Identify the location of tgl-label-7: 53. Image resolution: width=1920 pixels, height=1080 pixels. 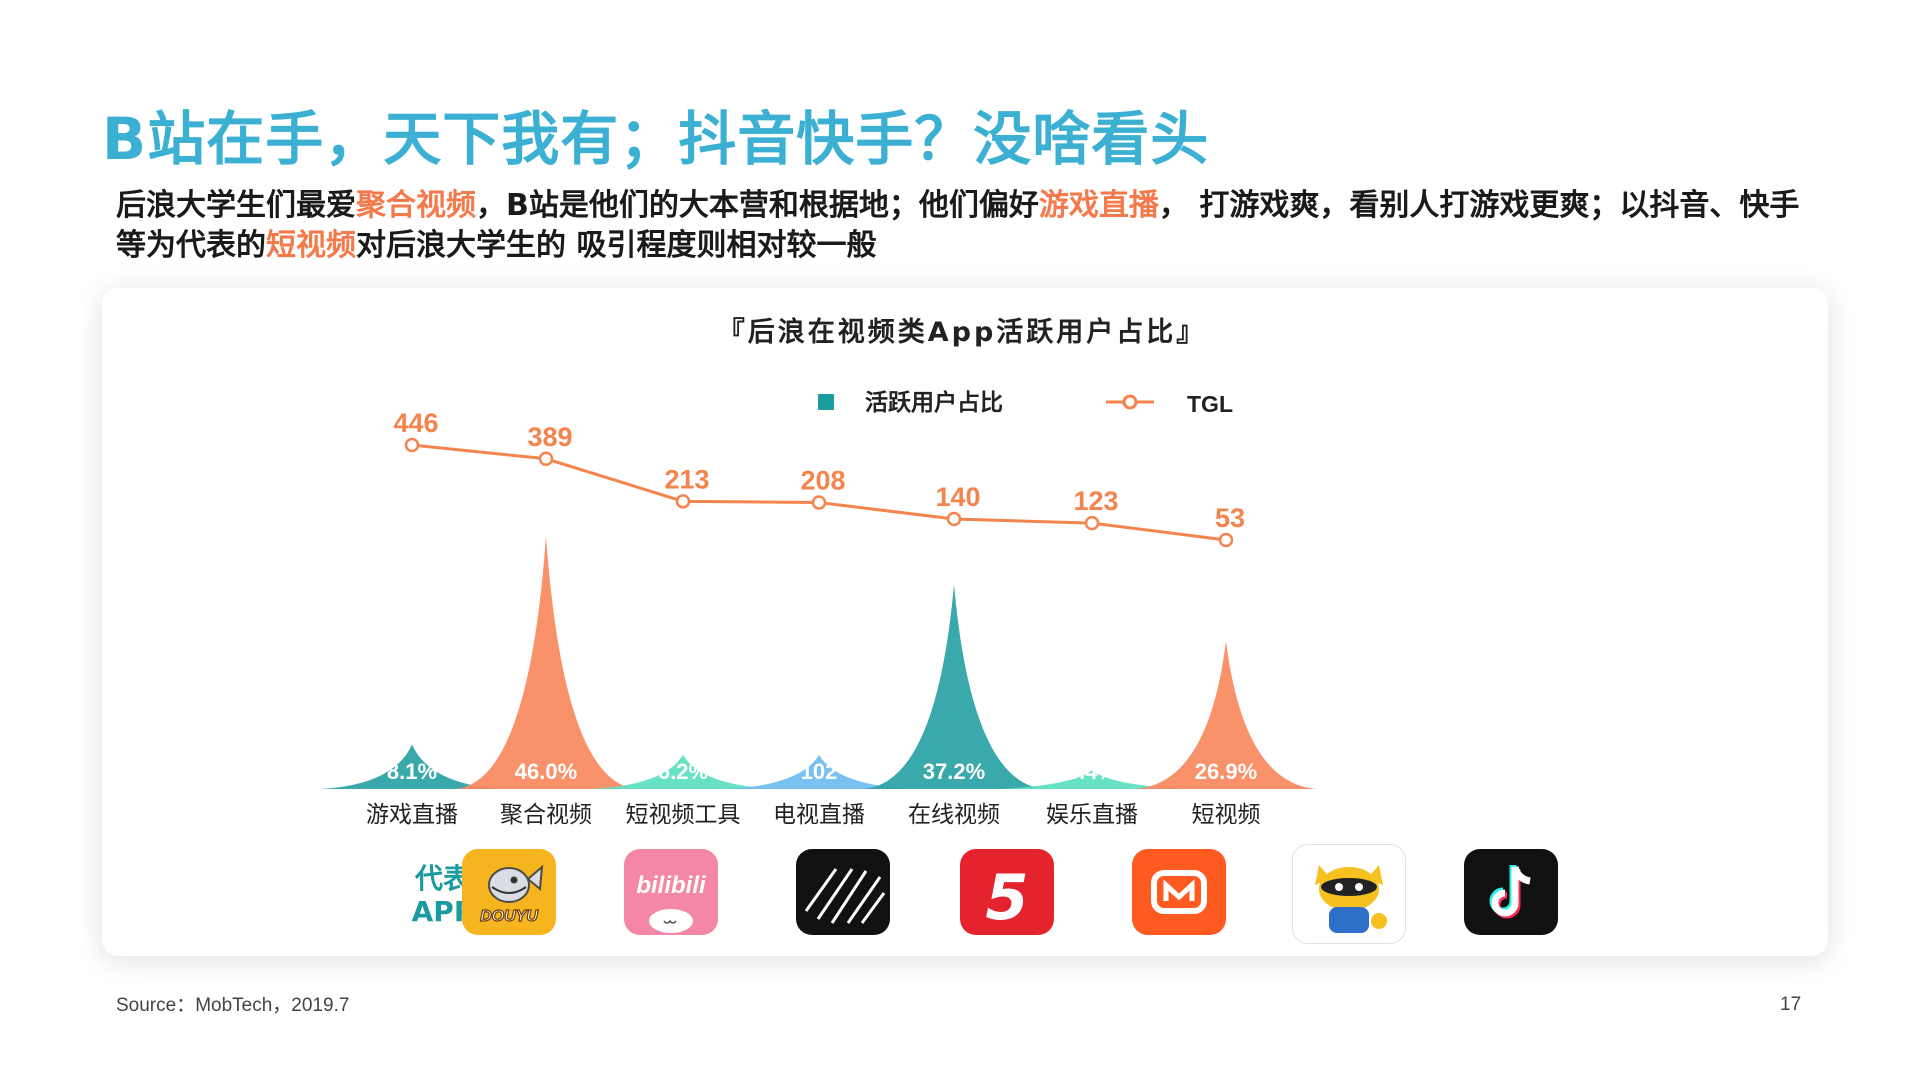
(1230, 518).